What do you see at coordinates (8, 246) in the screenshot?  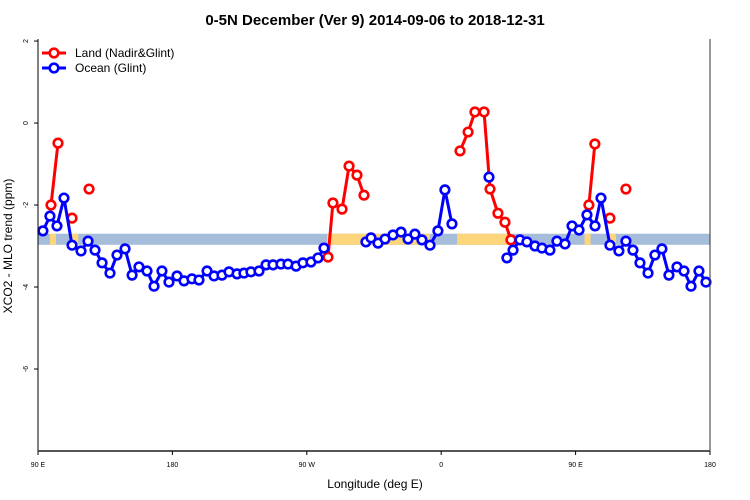 I see `y-axis-label: XCO2 - MLO trend (ppm)` at bounding box center [8, 246].